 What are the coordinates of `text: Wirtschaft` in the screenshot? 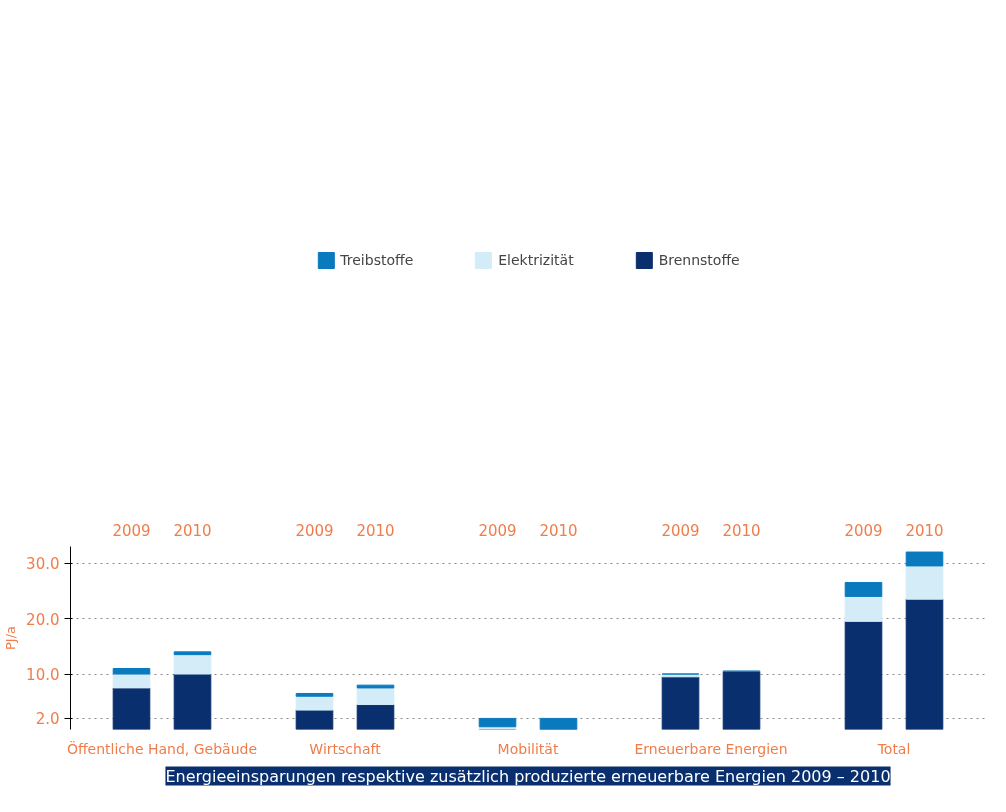 It's located at (345, 748).